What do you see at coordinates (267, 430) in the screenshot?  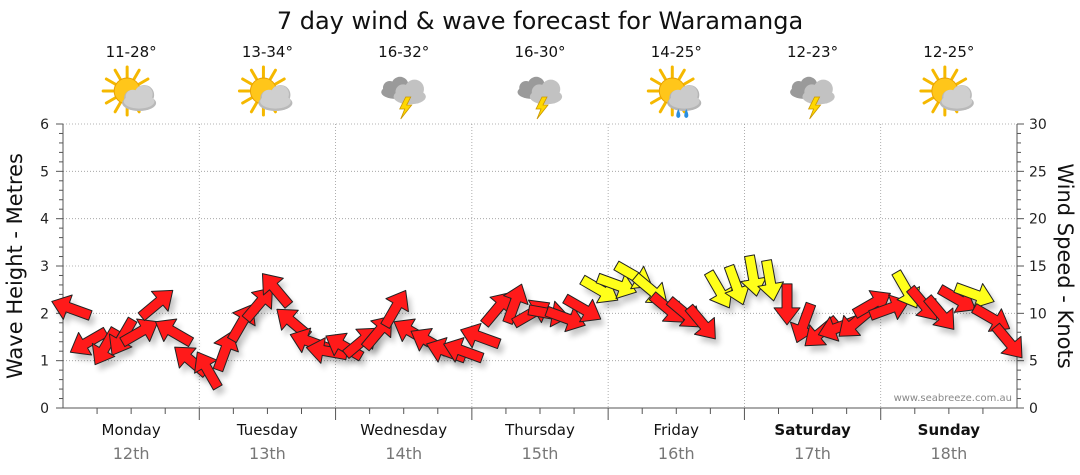 I see `day-name: Tuesday` at bounding box center [267, 430].